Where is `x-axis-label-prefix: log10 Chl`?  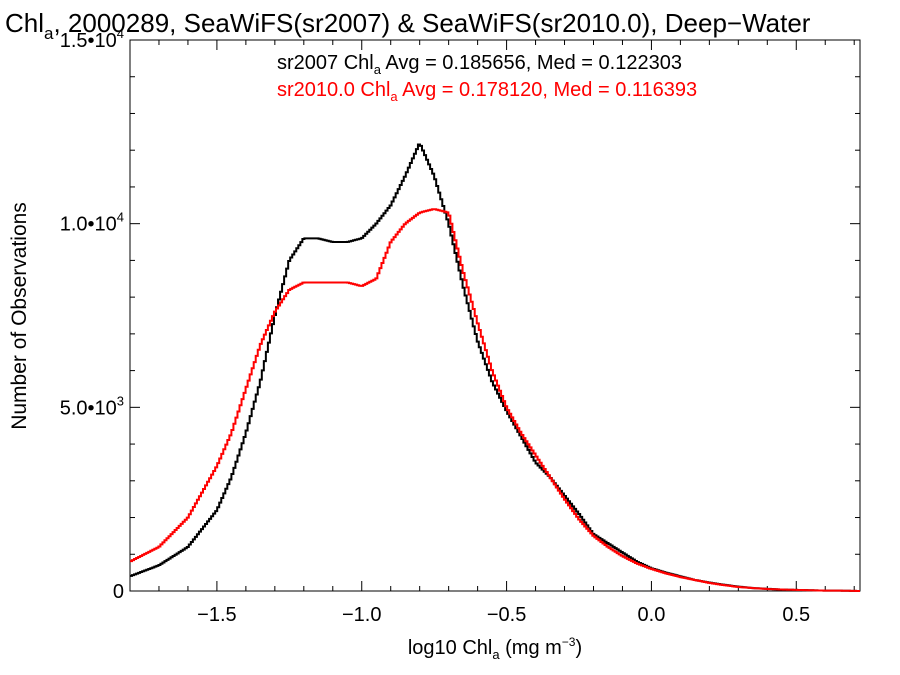 x-axis-label-prefix: log10 Chl is located at coordinates (450, 648).